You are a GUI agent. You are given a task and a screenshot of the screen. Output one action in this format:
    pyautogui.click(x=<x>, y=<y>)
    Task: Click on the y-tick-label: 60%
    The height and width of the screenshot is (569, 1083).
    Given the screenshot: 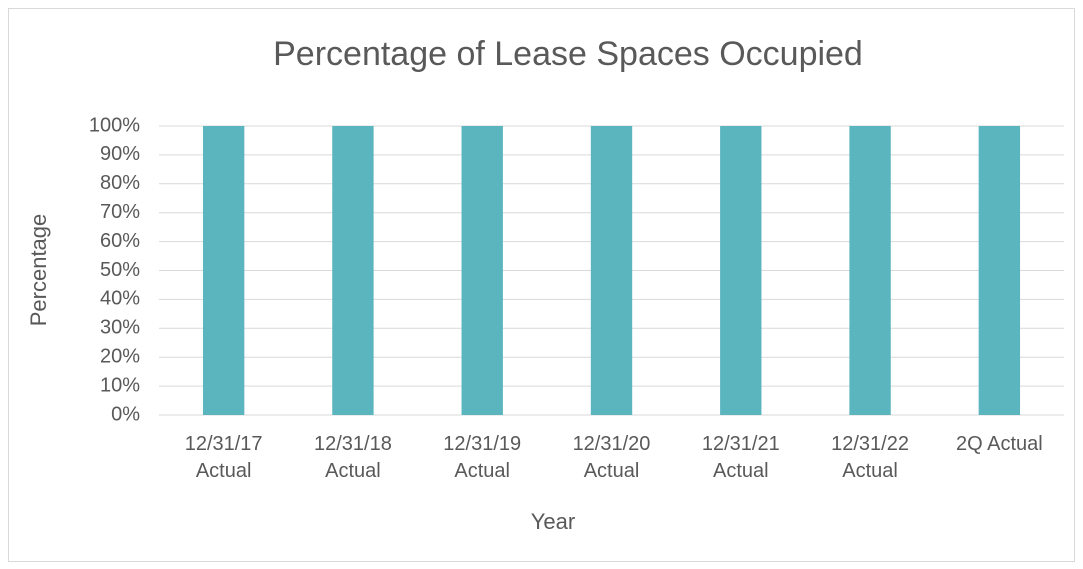 What is the action you would take?
    pyautogui.click(x=120, y=241)
    